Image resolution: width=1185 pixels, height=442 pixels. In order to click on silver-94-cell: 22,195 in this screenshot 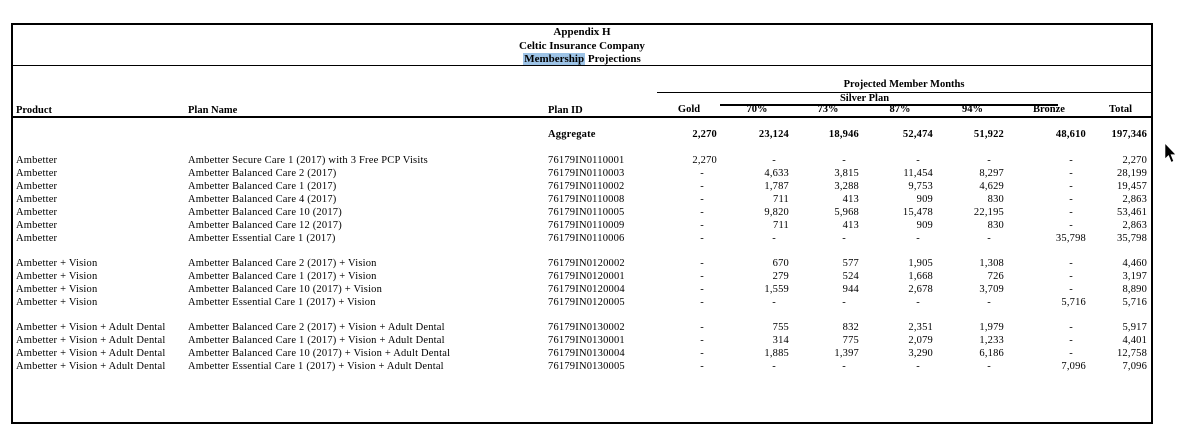, I will do `click(988, 212)`.